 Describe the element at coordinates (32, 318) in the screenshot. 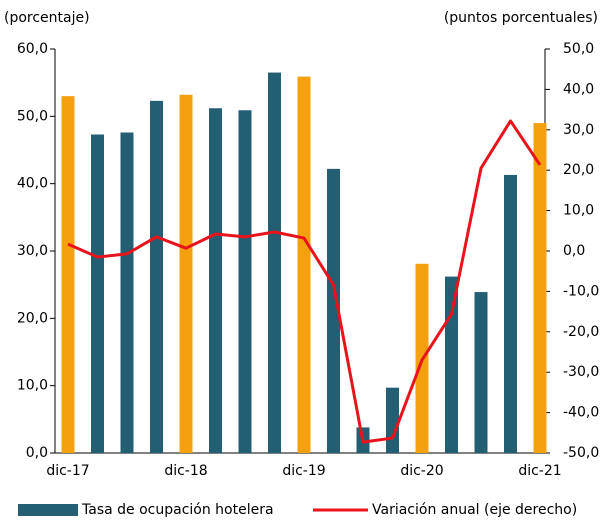

I see `y-tick-label: 20,0` at that location.